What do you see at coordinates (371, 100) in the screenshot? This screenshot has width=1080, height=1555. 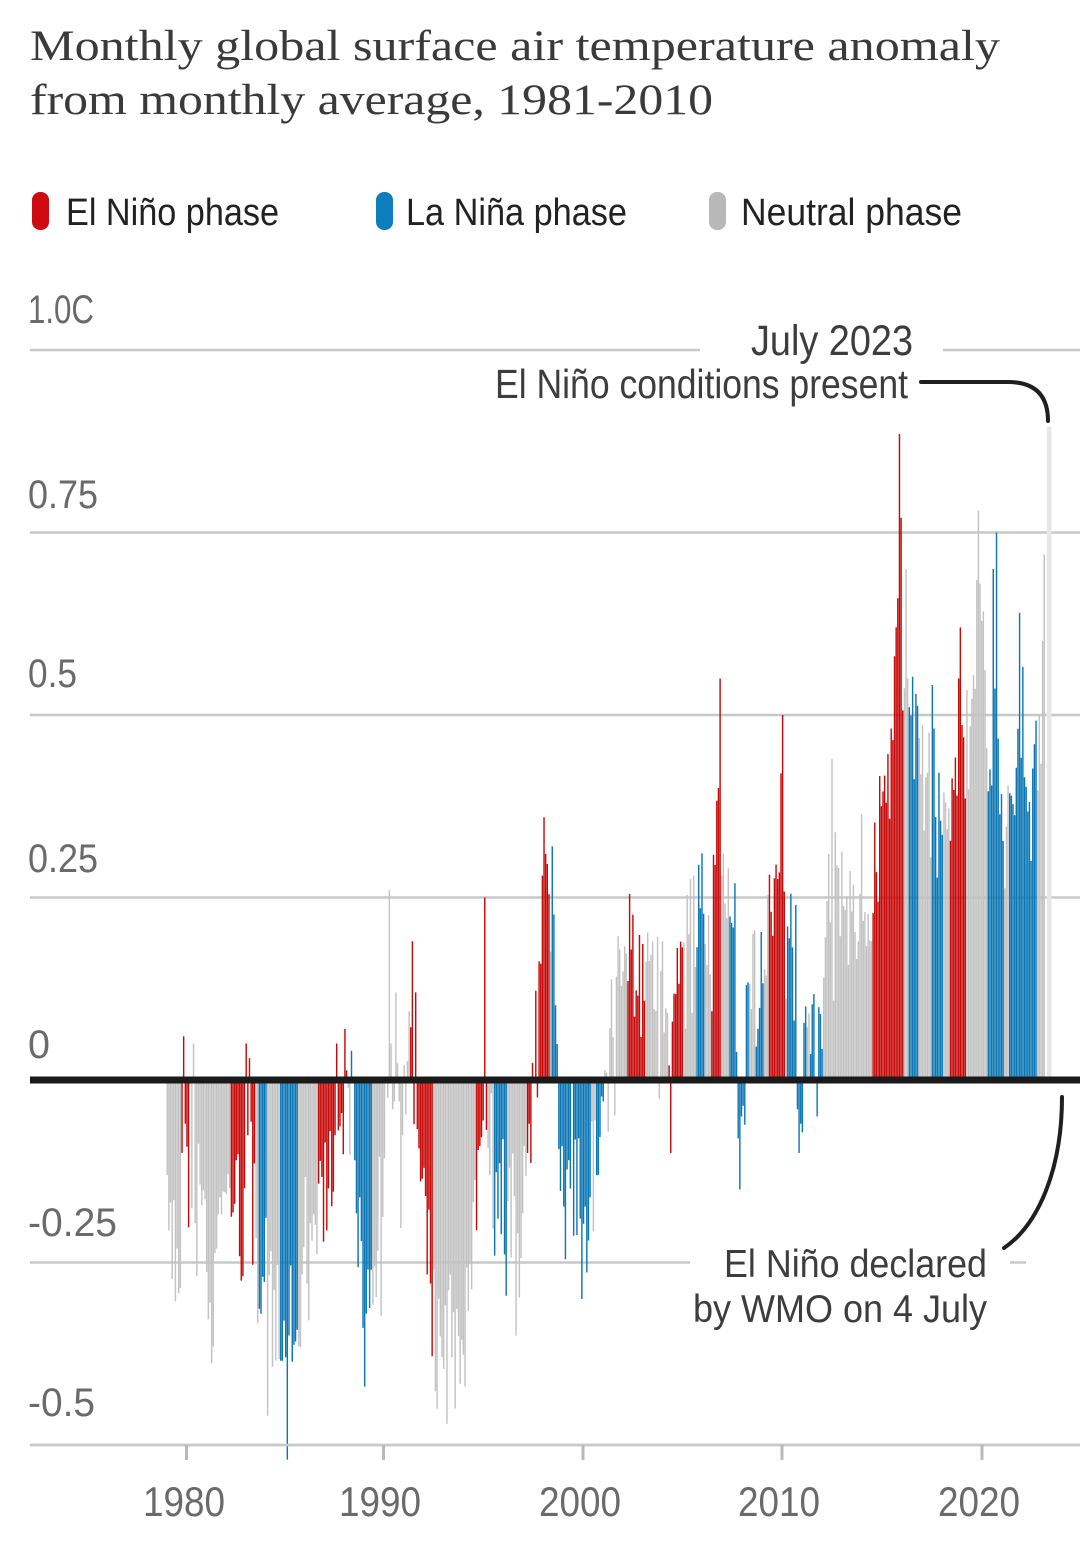 I see `svg-text:from monthly average, 1981-201: from monthly average, 1981-2010` at bounding box center [371, 100].